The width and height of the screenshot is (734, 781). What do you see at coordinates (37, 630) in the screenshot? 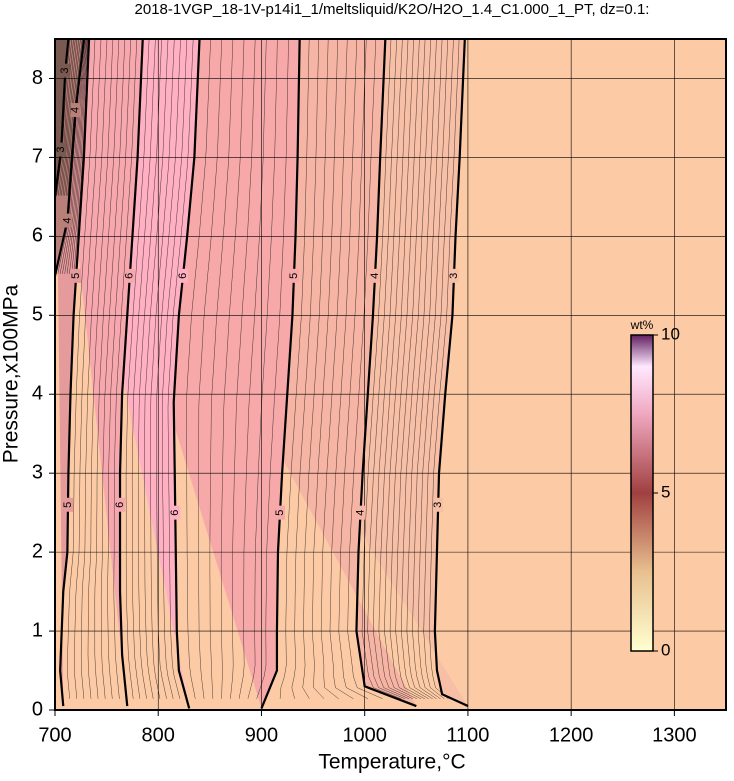
I see `y-tick-label: 1` at bounding box center [37, 630].